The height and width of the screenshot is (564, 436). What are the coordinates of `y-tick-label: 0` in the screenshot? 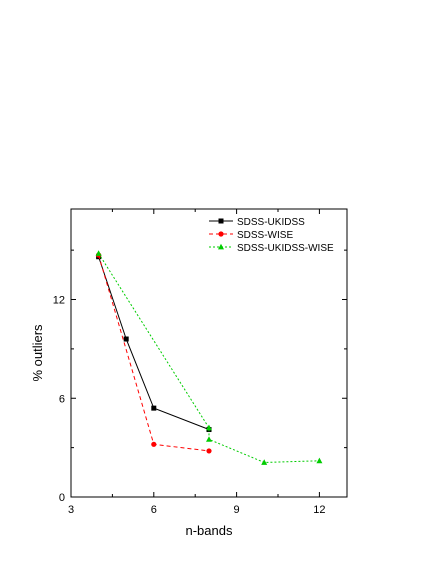 It's located at (62, 498).